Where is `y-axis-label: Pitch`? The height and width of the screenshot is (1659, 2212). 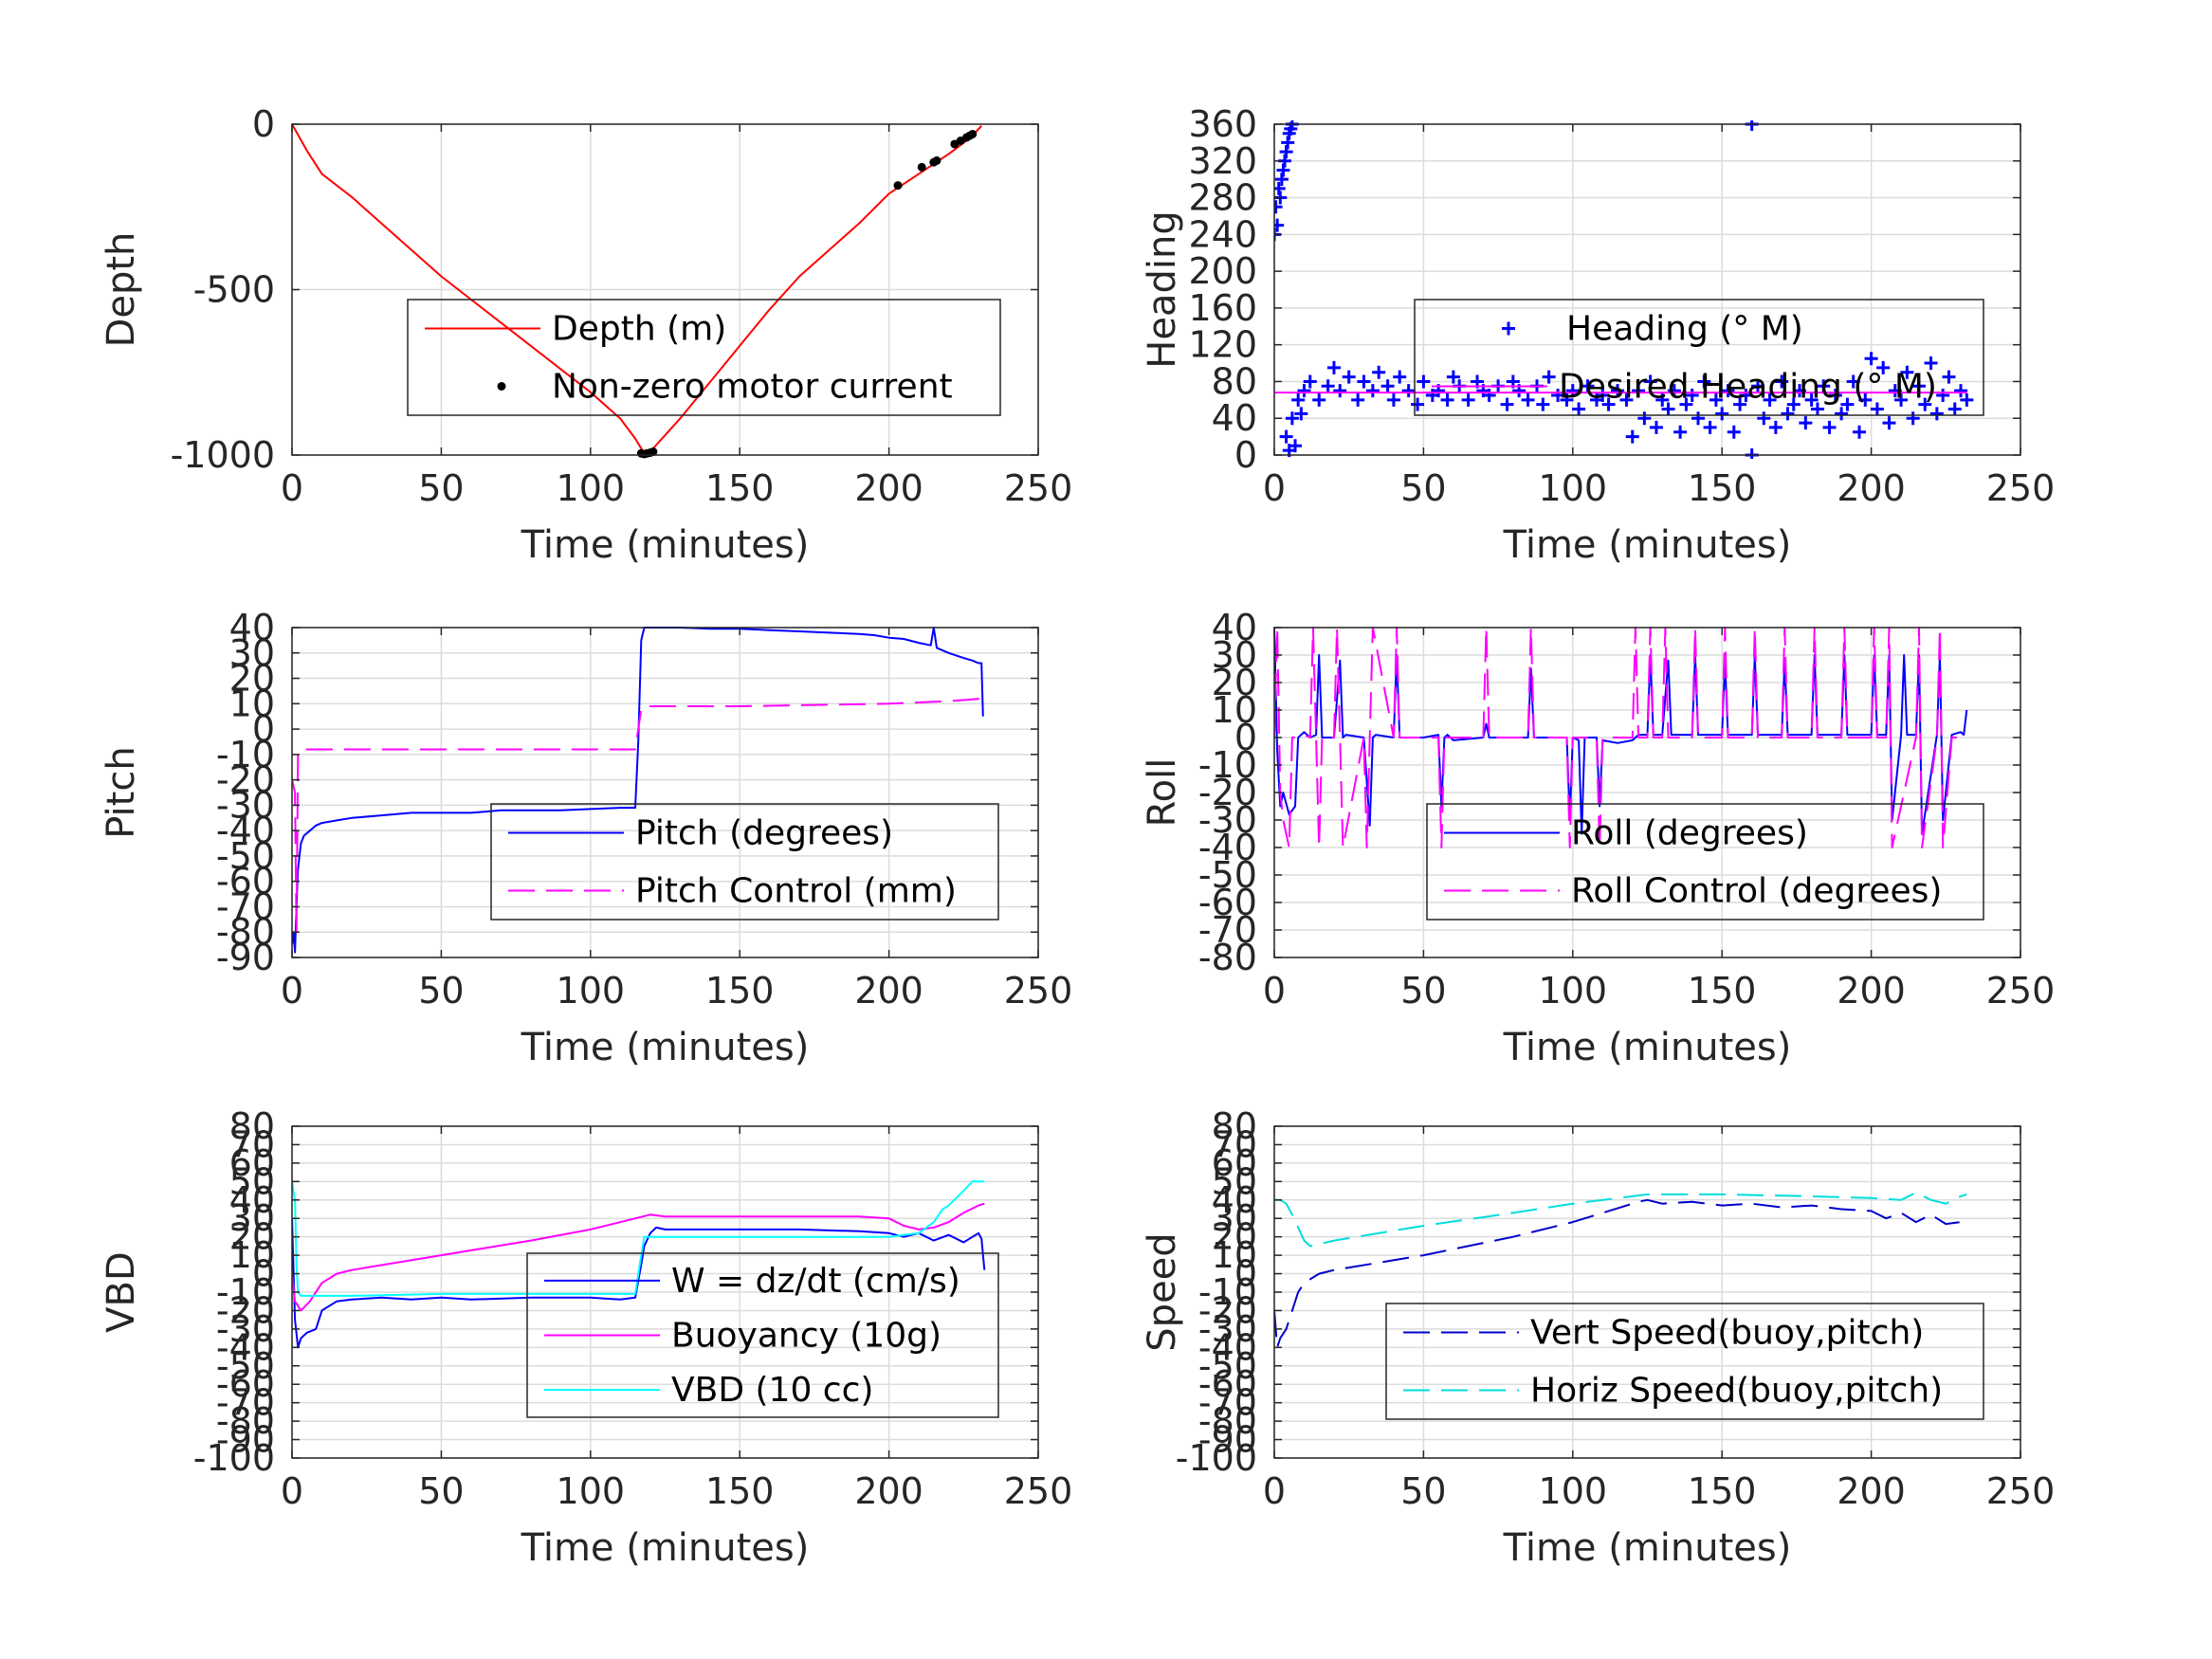
y-axis-label: Pitch is located at coordinates (121, 792).